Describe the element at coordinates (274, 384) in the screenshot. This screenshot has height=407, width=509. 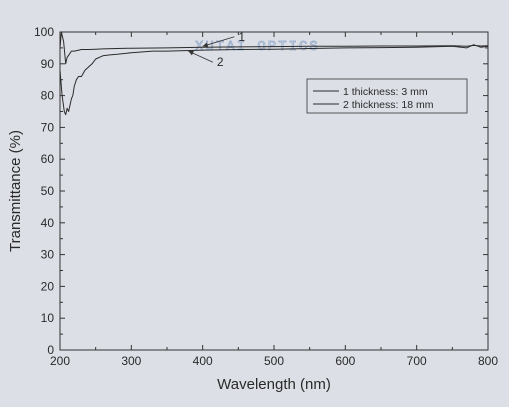
I see `x-axis-title: Wavelength (nm)` at that location.